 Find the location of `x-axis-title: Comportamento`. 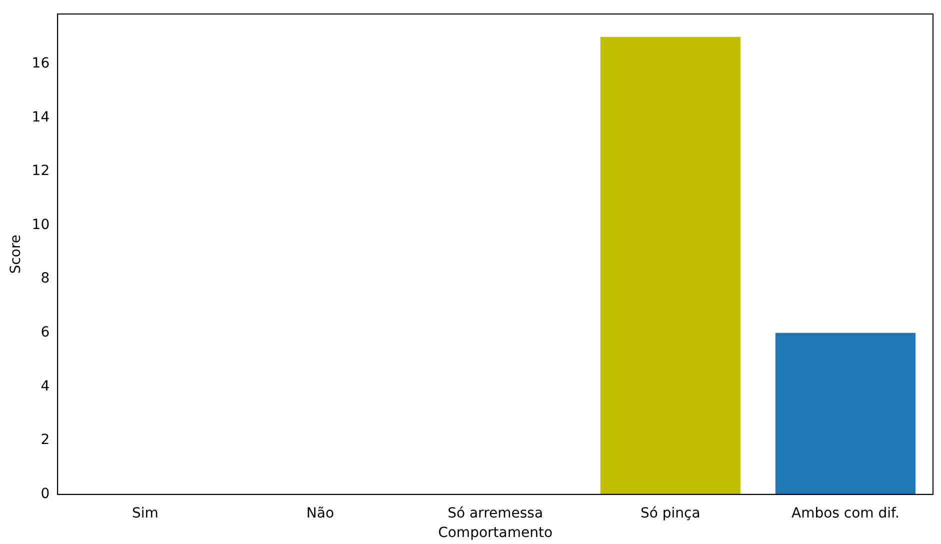

x-axis-title: Comportamento is located at coordinates (495, 533).